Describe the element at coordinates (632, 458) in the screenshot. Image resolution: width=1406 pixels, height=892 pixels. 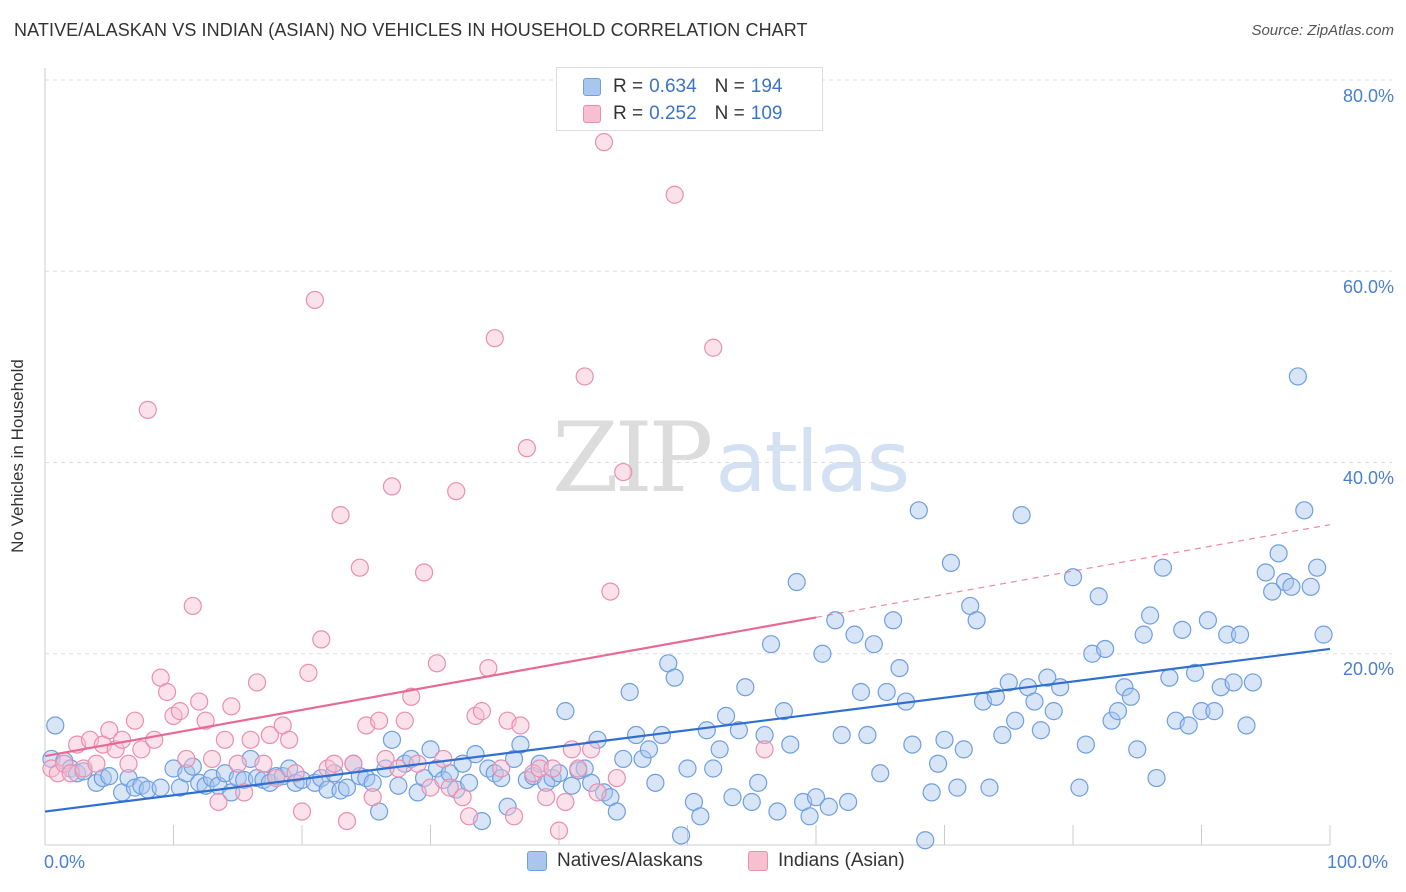
I see `watermark-zip: ZIP` at that location.